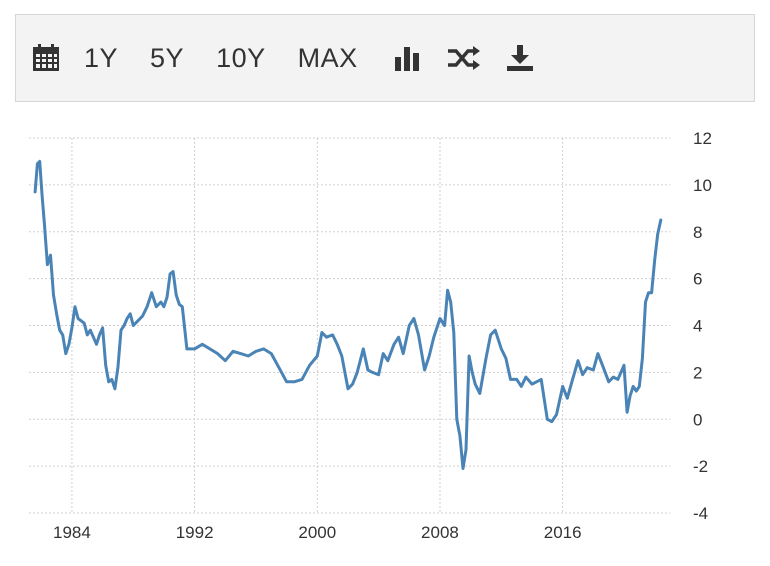  Describe the element at coordinates (327, 57) in the screenshot. I see `range-max-button: MAX` at that location.